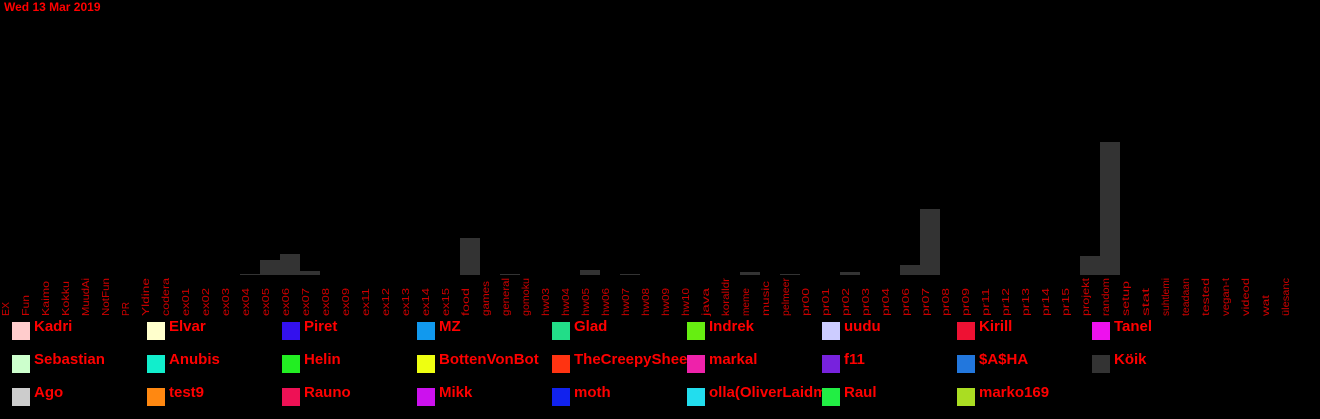  Describe the element at coordinates (765, 392) in the screenshot. I see `legend-label: olla(OliverLaidma)` at that location.